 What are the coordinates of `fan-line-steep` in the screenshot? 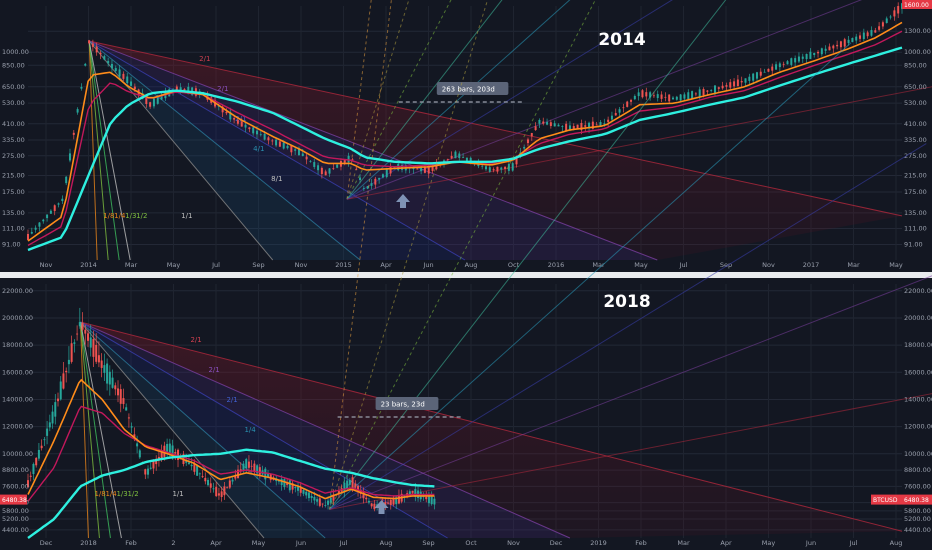 It's located at (84, 430).